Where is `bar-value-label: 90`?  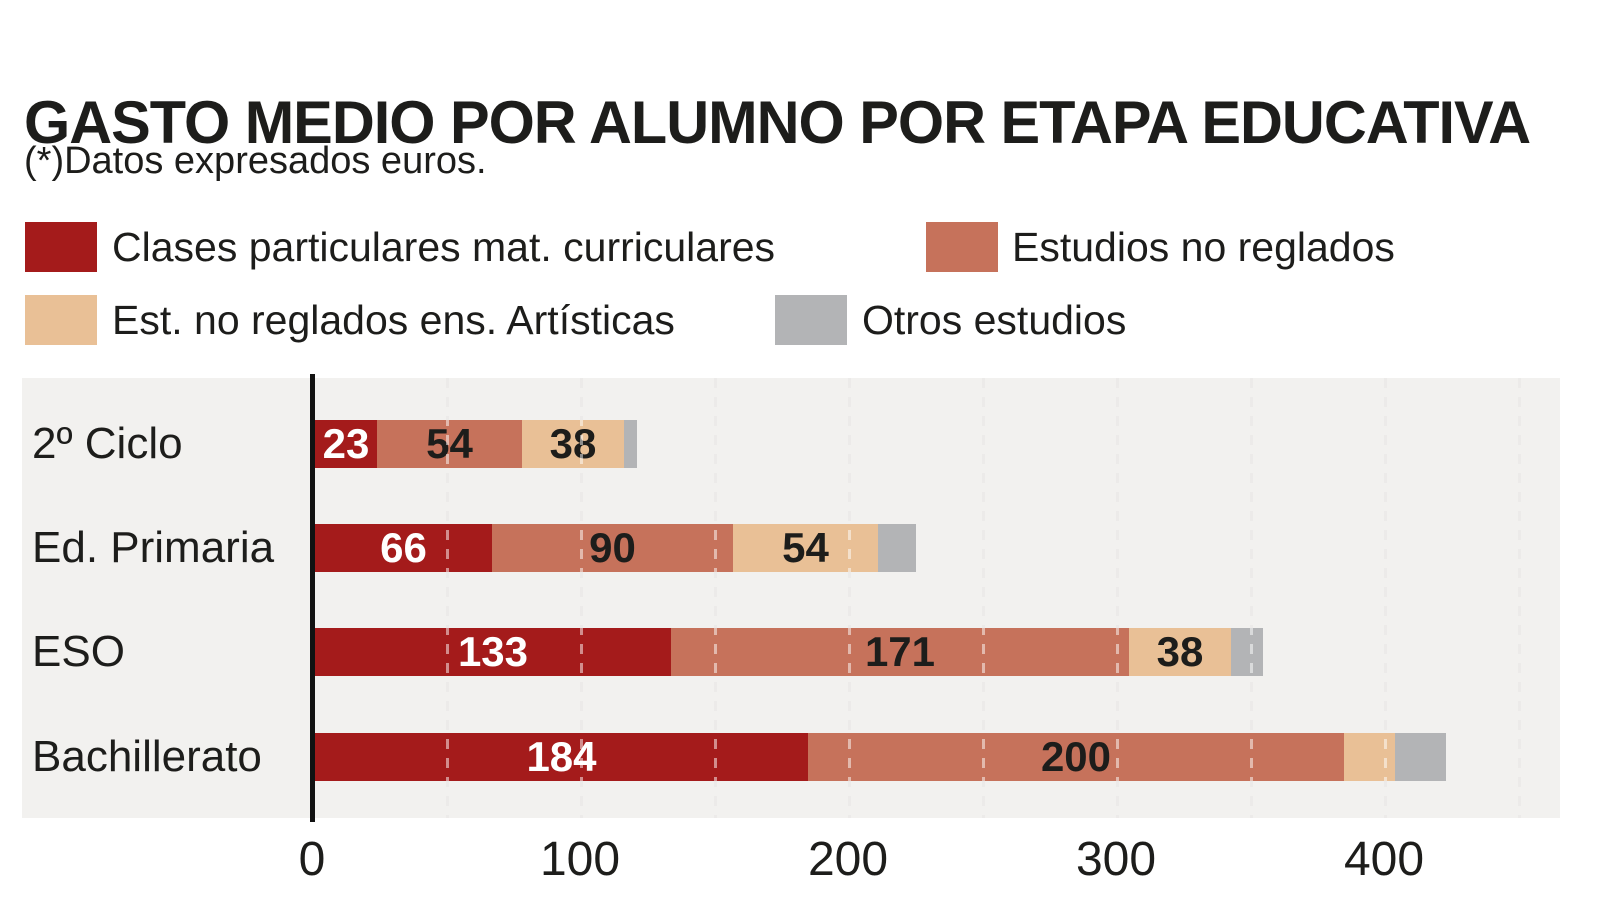
bar-value-label: 90 is located at coordinates (612, 547).